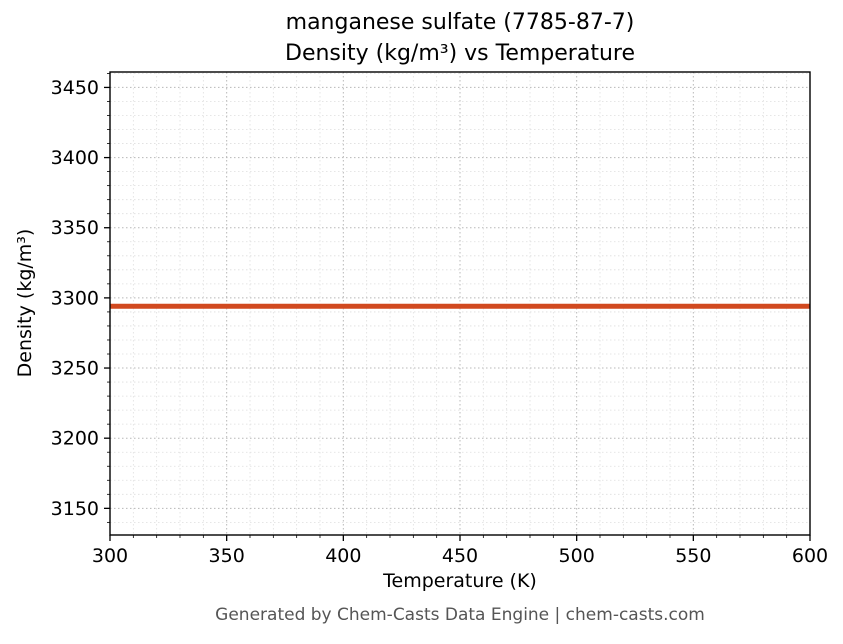  I want to click on x-axis-label: Temperature (K), so click(460, 581).